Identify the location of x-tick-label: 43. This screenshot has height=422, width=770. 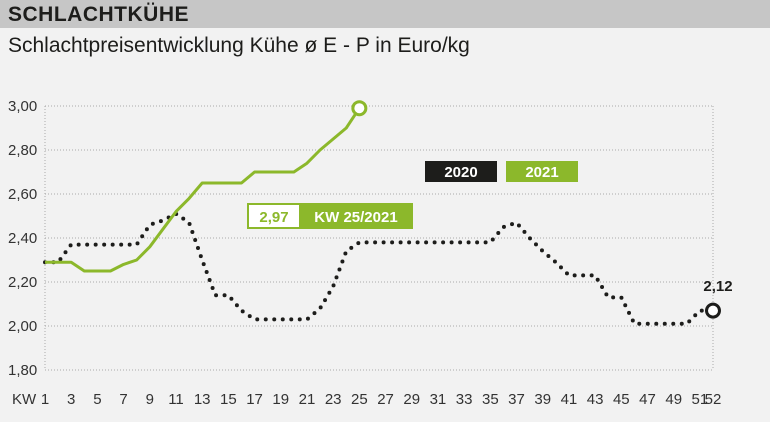
(595, 399).